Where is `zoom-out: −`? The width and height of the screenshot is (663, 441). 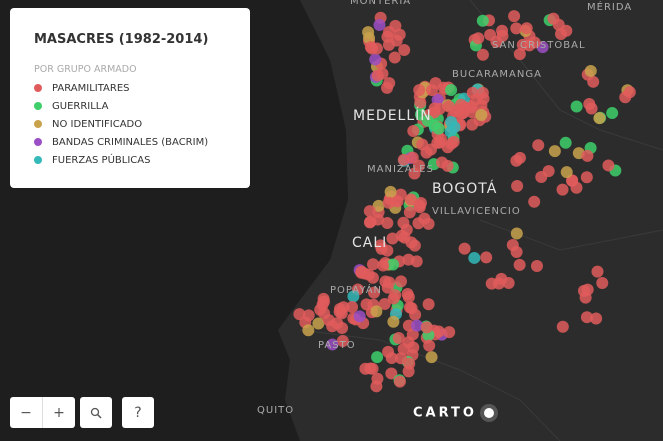 zoom-out: − is located at coordinates (26, 412).